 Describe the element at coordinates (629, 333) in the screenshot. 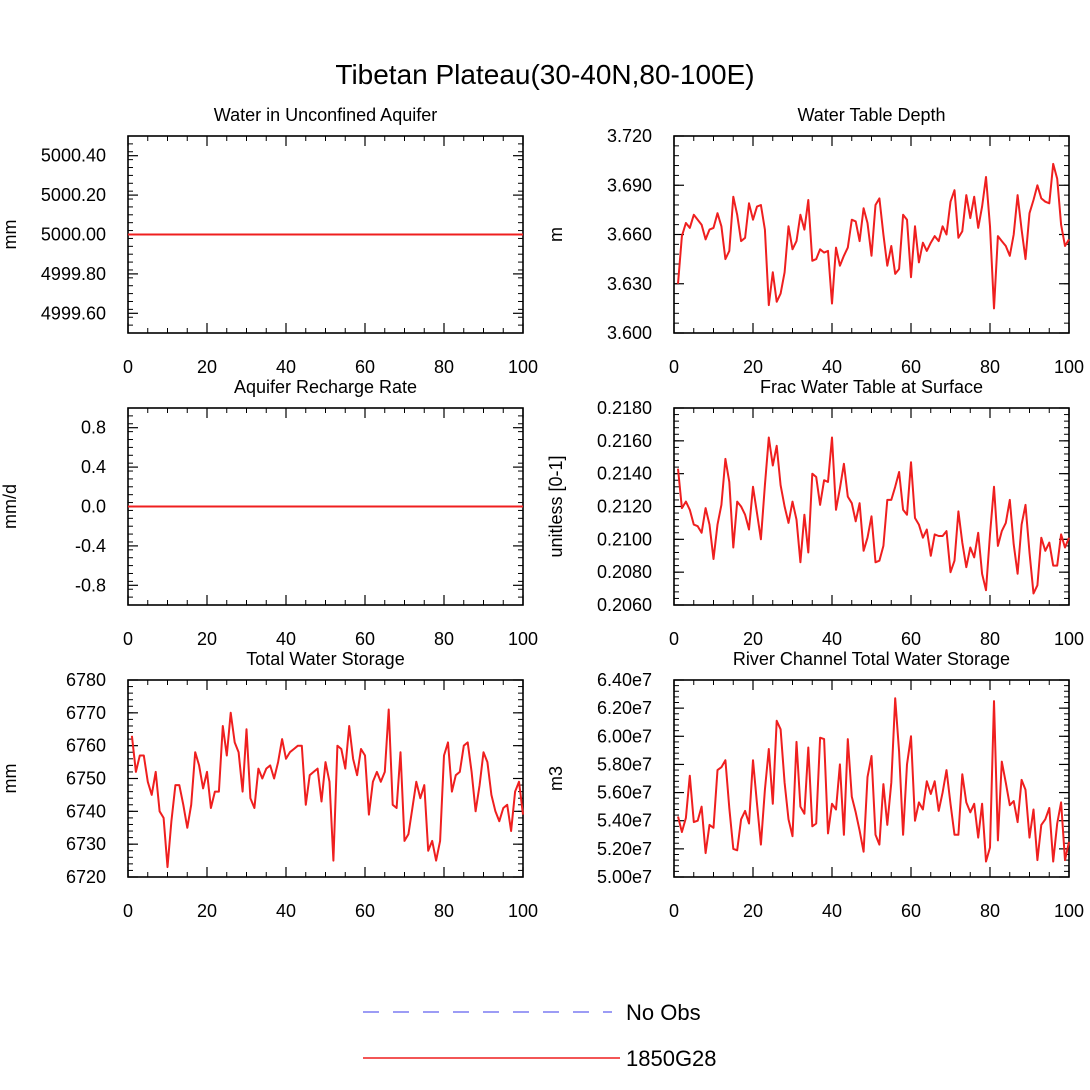

I see `y-tick-label: 3.600` at that location.